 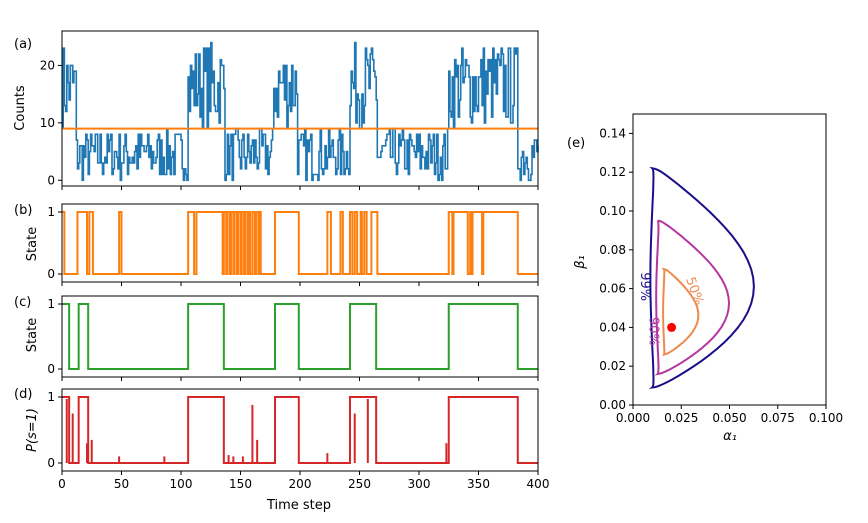 What do you see at coordinates (23, 210) in the screenshot?
I see `panel-label-b: (b)` at bounding box center [23, 210].